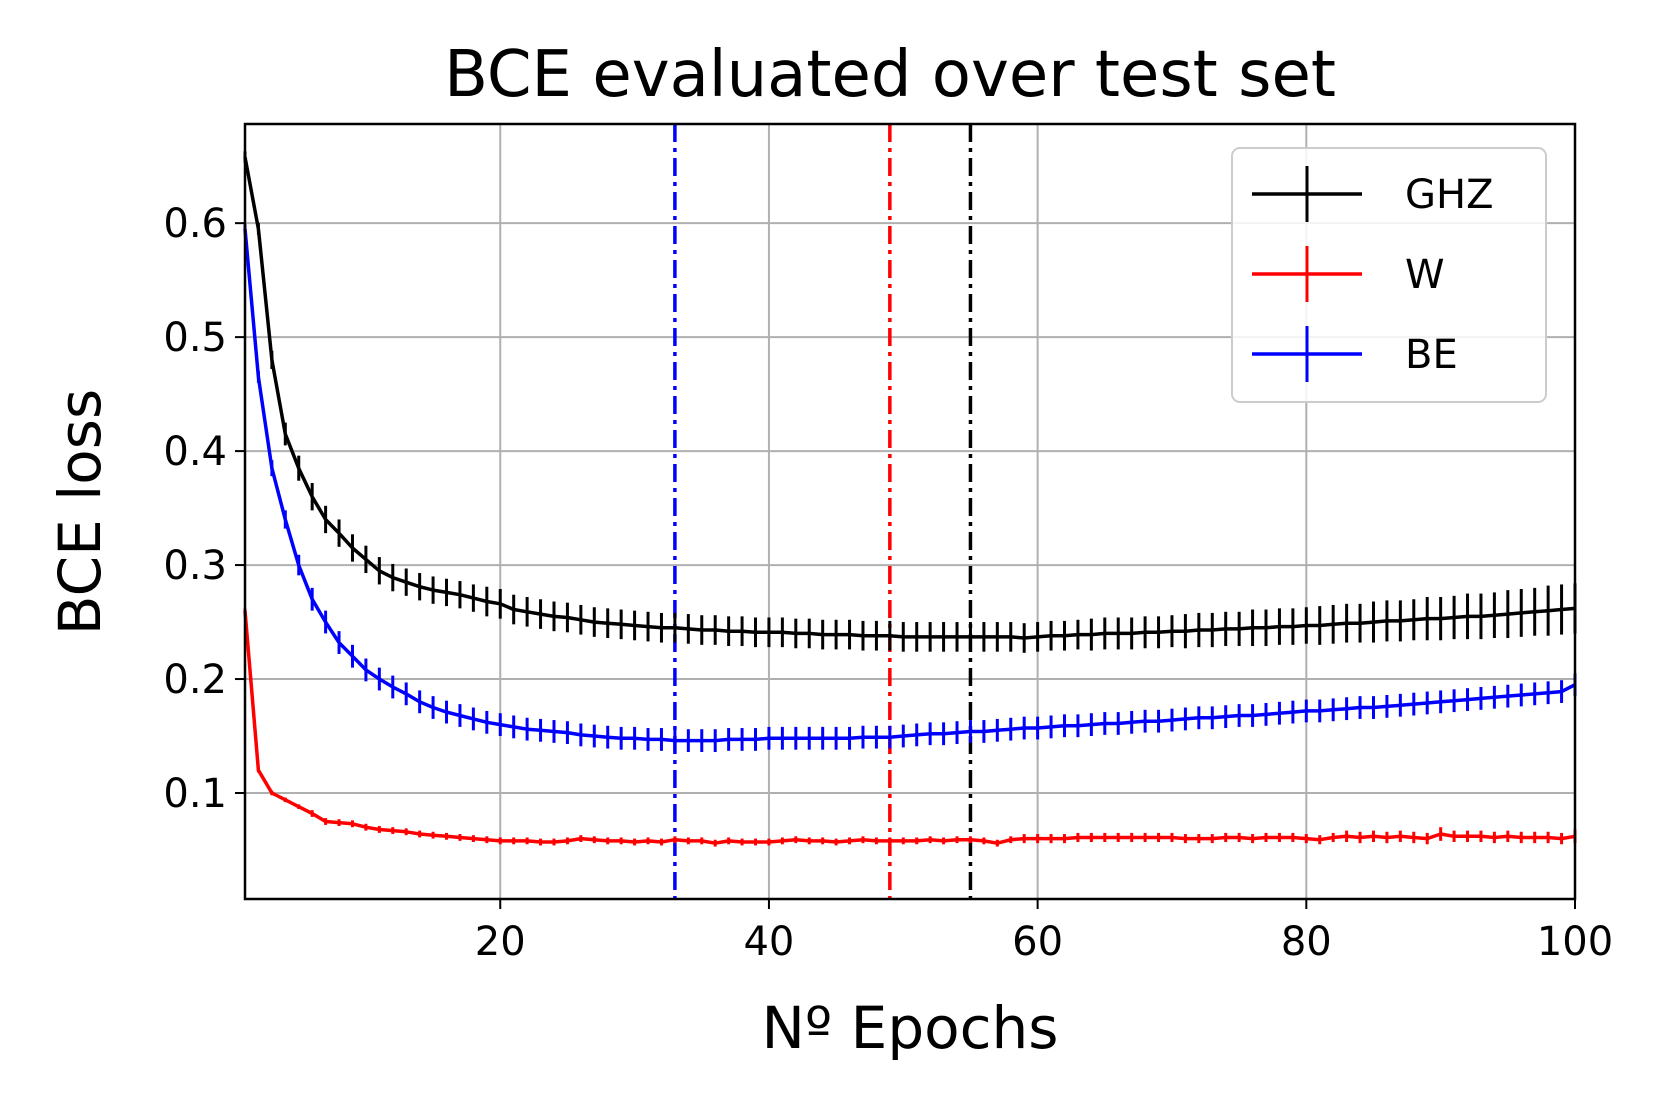 This screenshot has width=1661, height=1107. Describe the element at coordinates (890, 75) in the screenshot. I see `chart-title: BCE evaluated over test set` at that location.